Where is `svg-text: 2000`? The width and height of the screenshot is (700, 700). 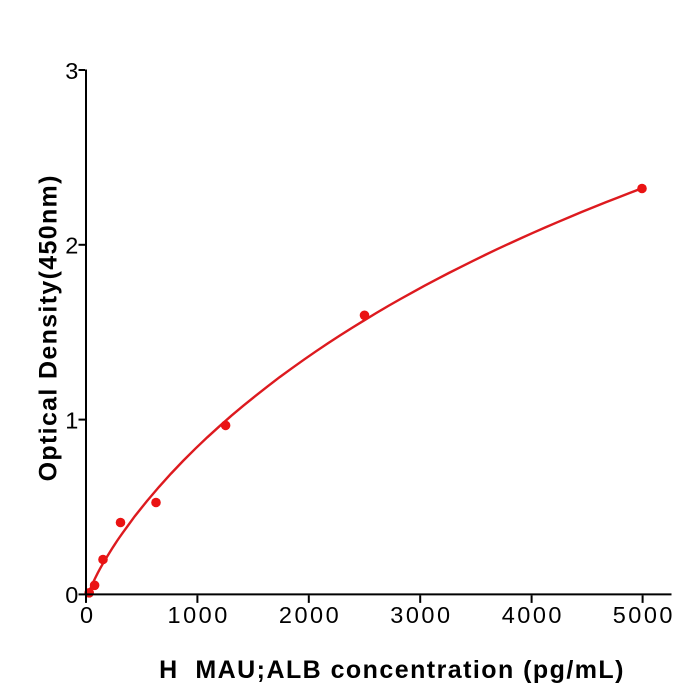 svg-text: 2000 is located at coordinates (310, 615).